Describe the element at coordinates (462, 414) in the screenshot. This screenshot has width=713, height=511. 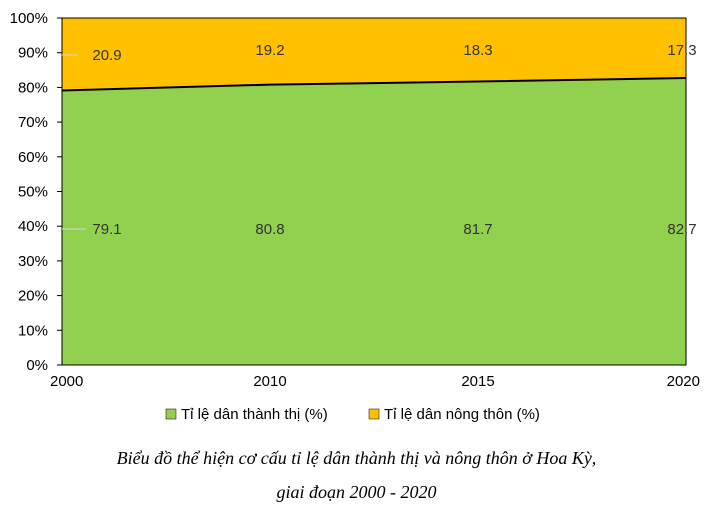
I see `legend-label: Tỉ lệ dân nông thôn (%)` at that location.